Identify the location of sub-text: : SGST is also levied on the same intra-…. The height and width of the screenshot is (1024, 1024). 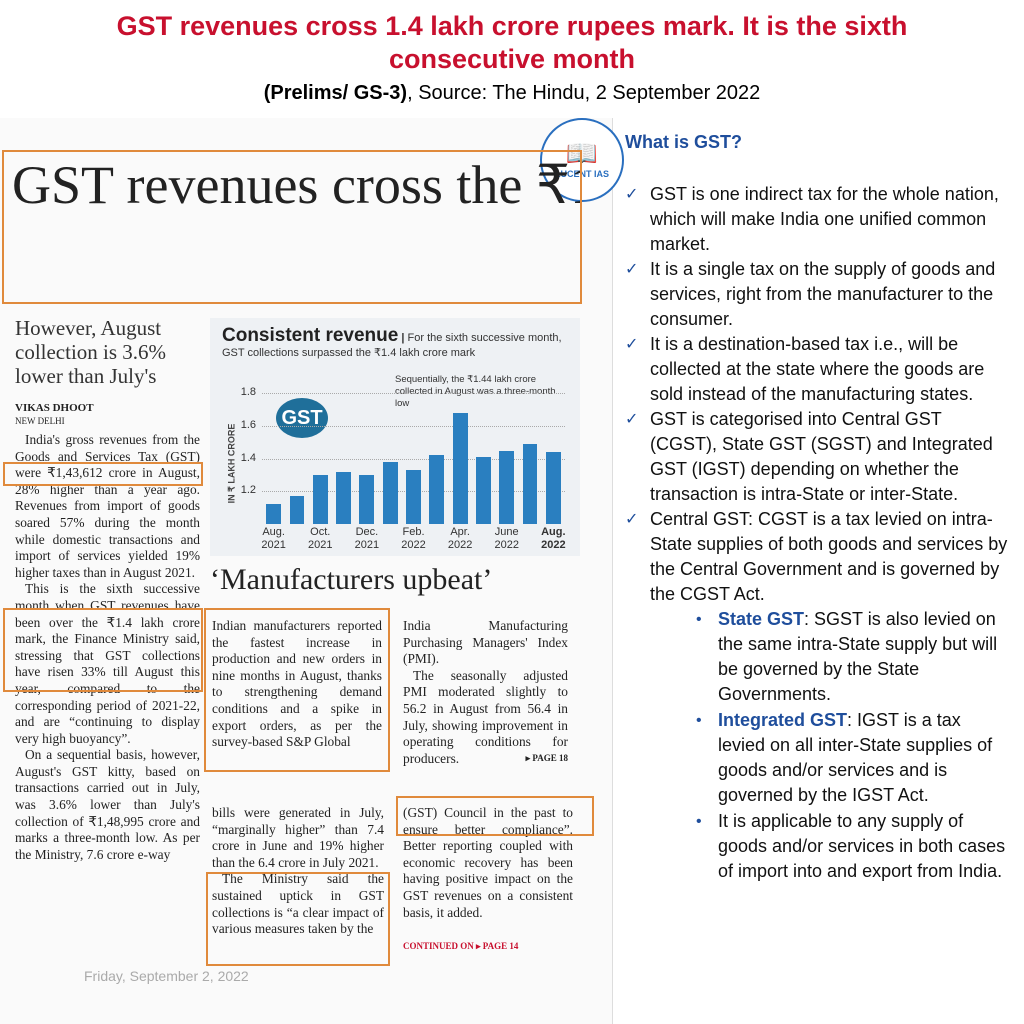
(858, 656).